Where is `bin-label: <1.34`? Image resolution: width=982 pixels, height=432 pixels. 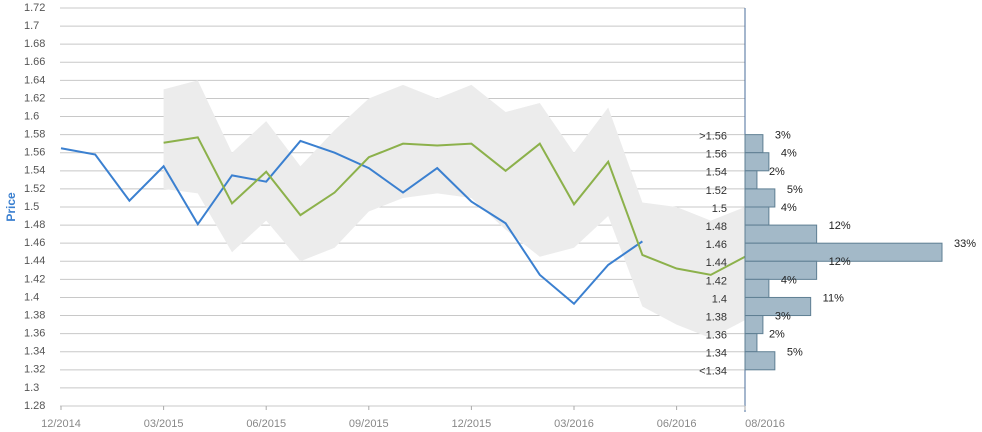
bin-label: <1.34 is located at coordinates (713, 372).